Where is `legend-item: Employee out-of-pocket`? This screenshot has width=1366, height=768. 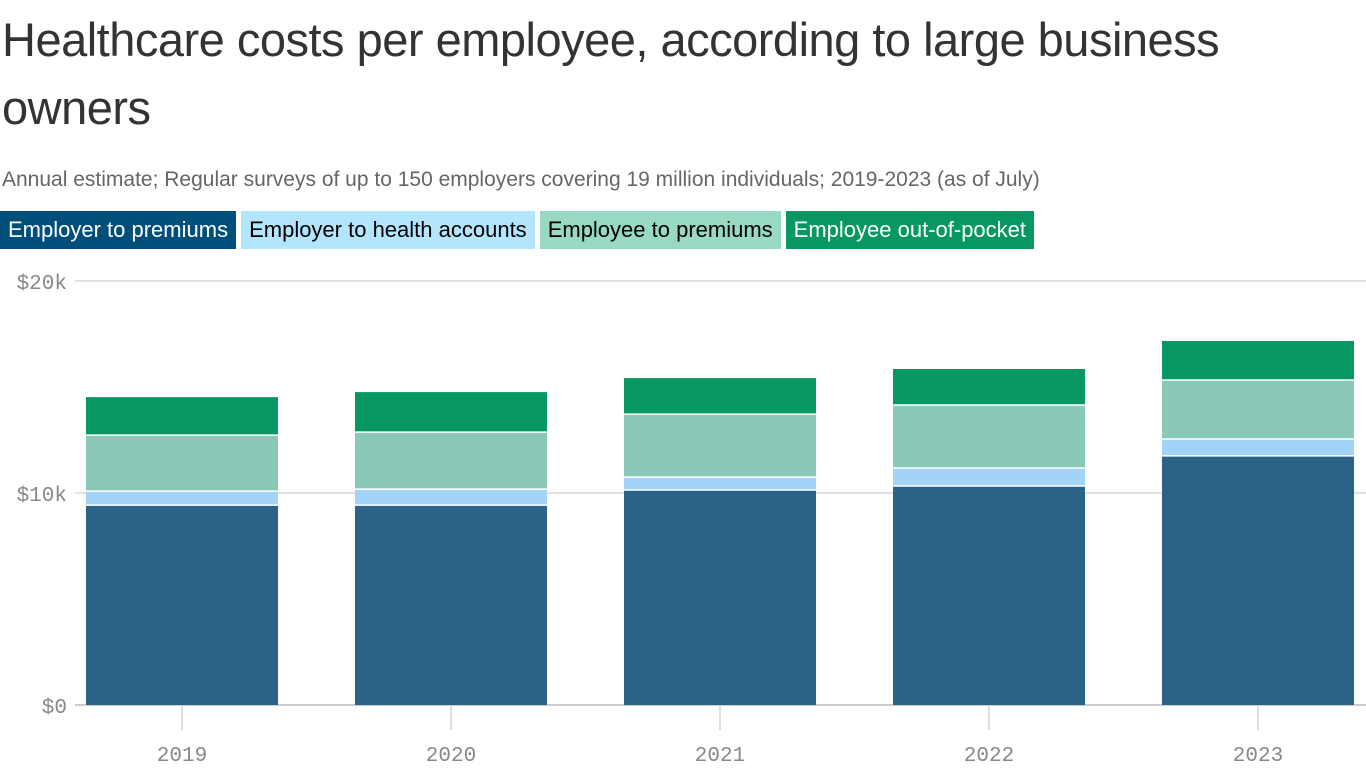
legend-item: Employee out-of-pocket is located at coordinates (910, 230).